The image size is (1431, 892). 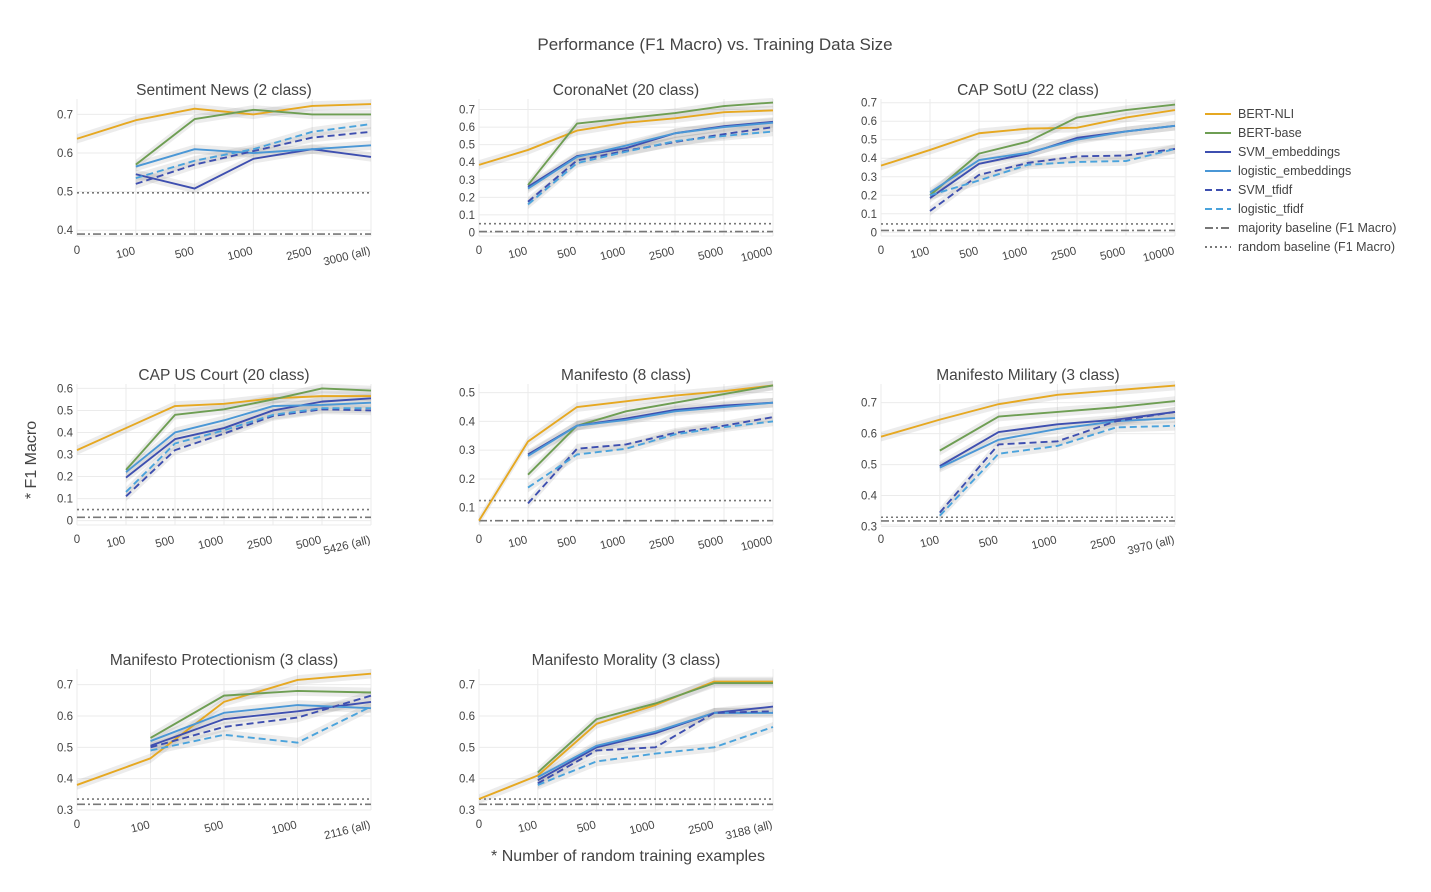 What do you see at coordinates (1300, 247) in the screenshot?
I see `legend-item-random-baseline-f1-macro-: random baseline (F1 Macro)` at bounding box center [1300, 247].